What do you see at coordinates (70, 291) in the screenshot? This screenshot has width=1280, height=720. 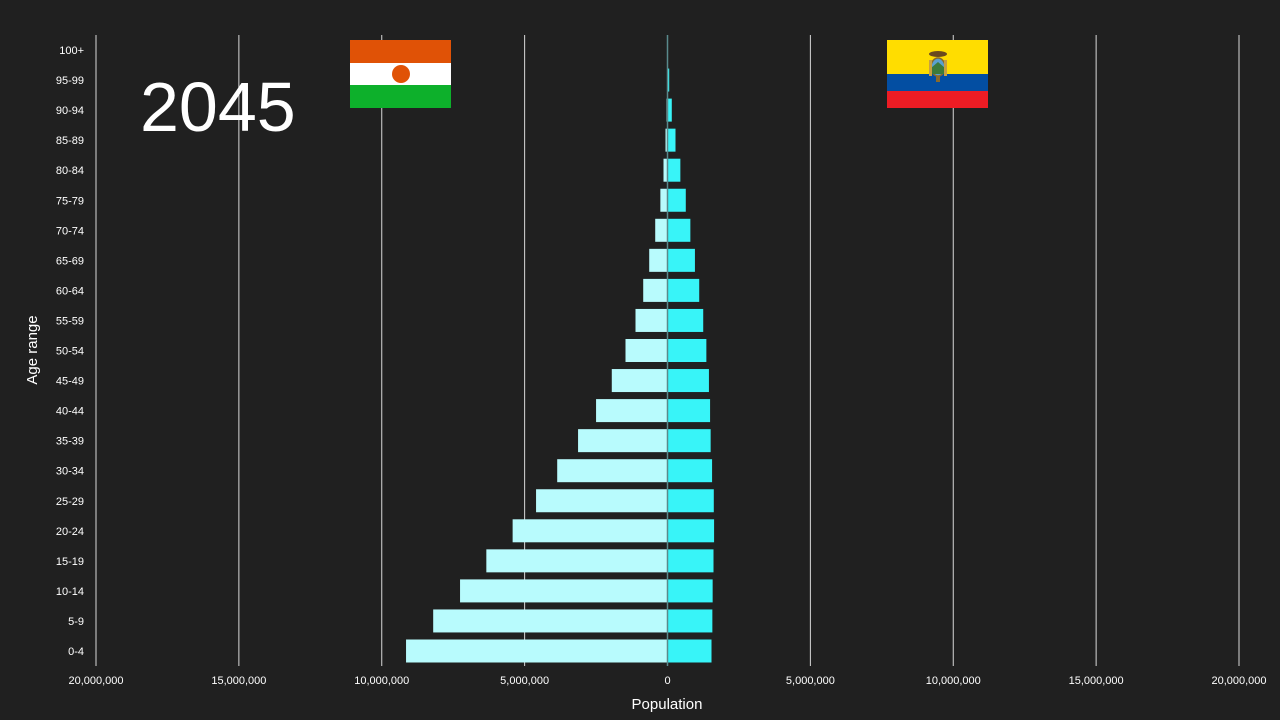 I see `y-tick-label: 60-64` at bounding box center [70, 291].